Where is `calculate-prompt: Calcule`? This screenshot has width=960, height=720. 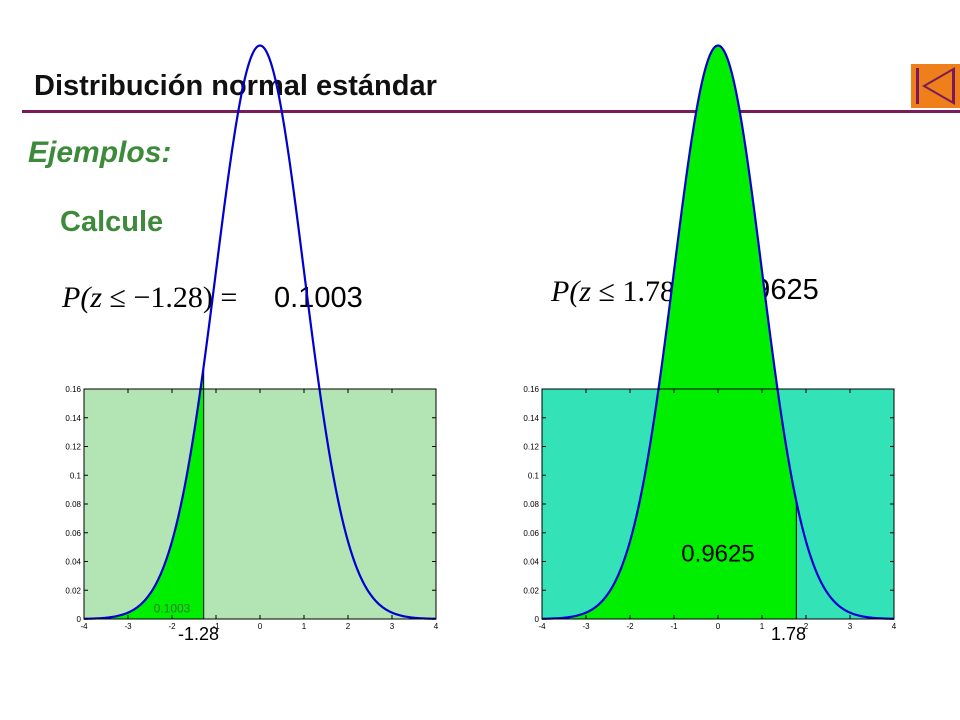 calculate-prompt: Calcule is located at coordinates (112, 222).